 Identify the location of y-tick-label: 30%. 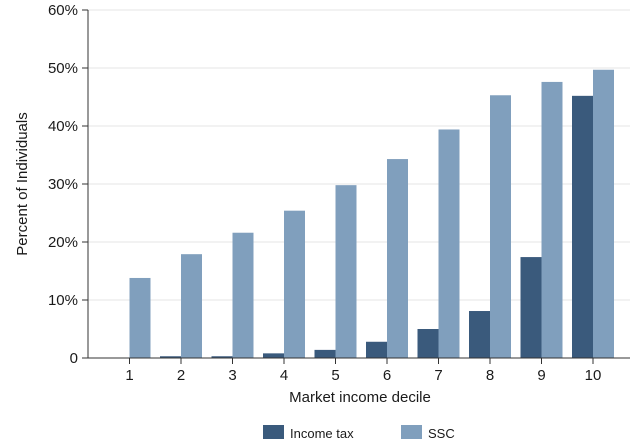
(63, 184).